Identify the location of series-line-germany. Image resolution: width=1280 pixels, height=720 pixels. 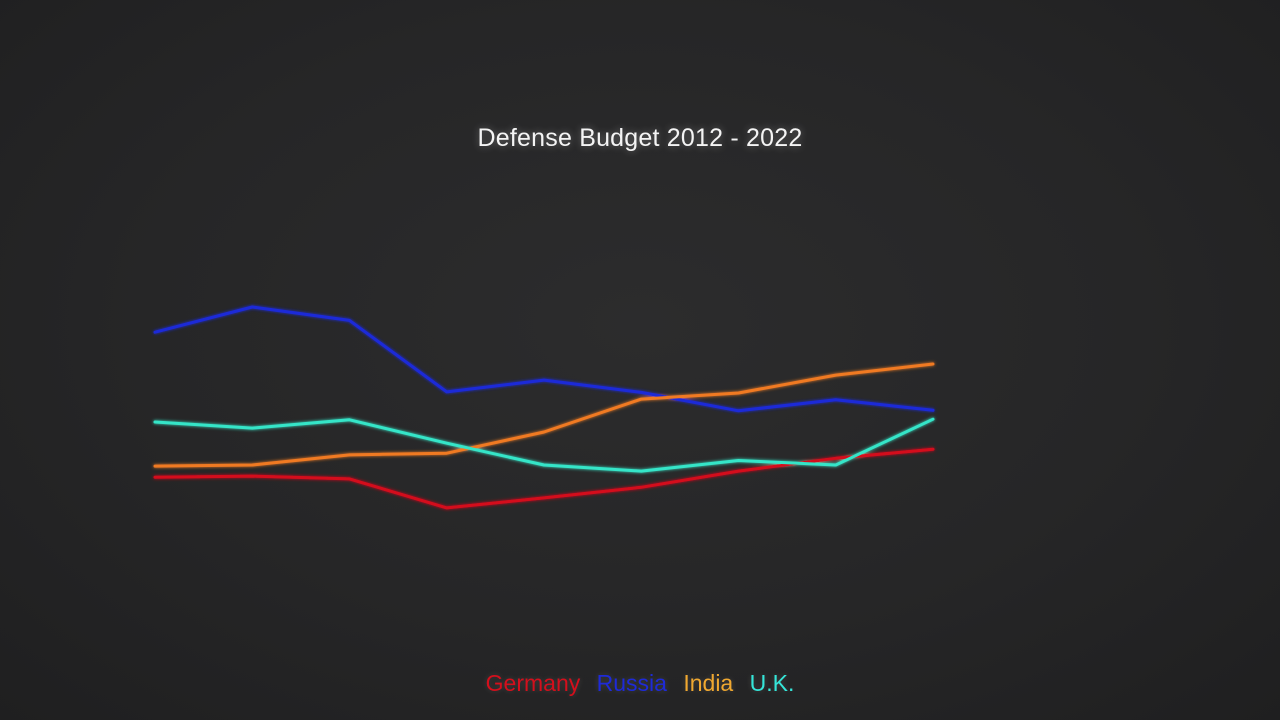
(544, 478).